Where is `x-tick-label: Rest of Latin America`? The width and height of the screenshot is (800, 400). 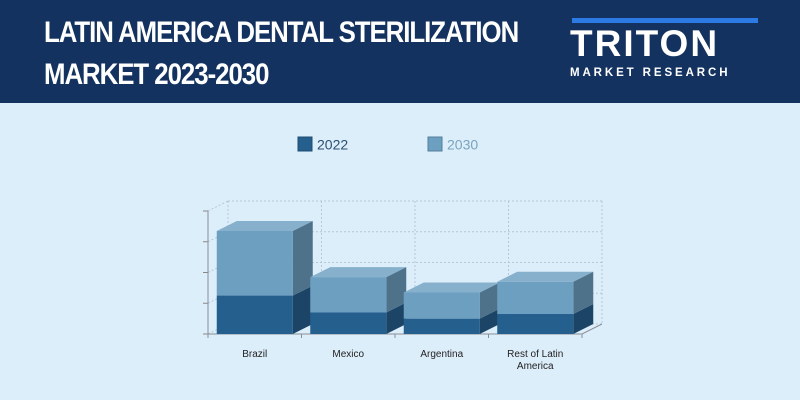
x-tick-label: Rest of Latin America is located at coordinates (535, 360).